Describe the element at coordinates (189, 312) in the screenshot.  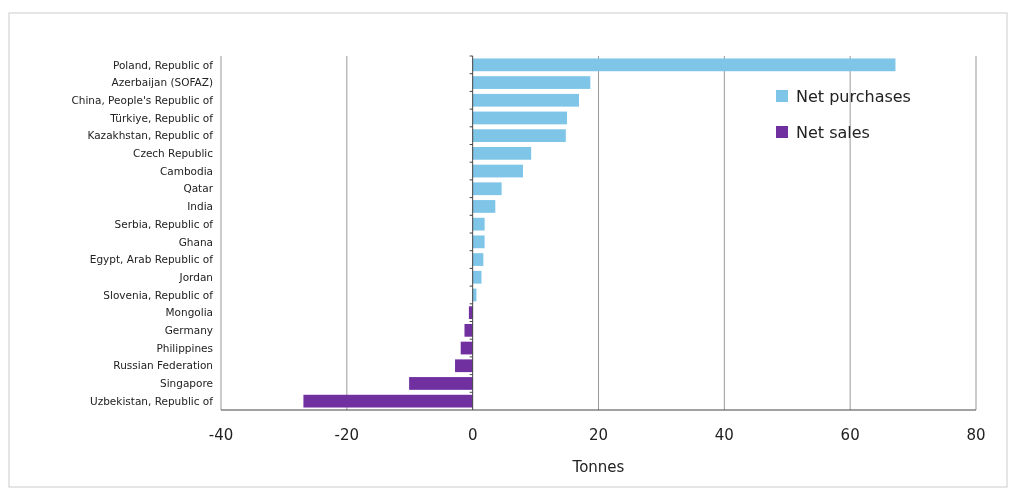
I see `y-tick-label: Mongolia` at that location.